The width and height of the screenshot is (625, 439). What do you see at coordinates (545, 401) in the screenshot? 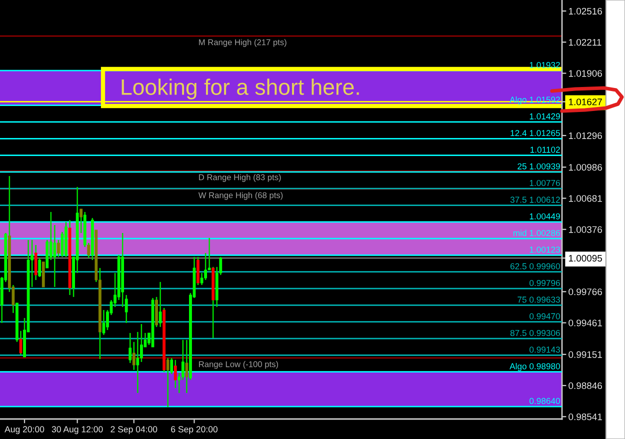
I see `ref-line-label: 0.98640` at bounding box center [545, 401].